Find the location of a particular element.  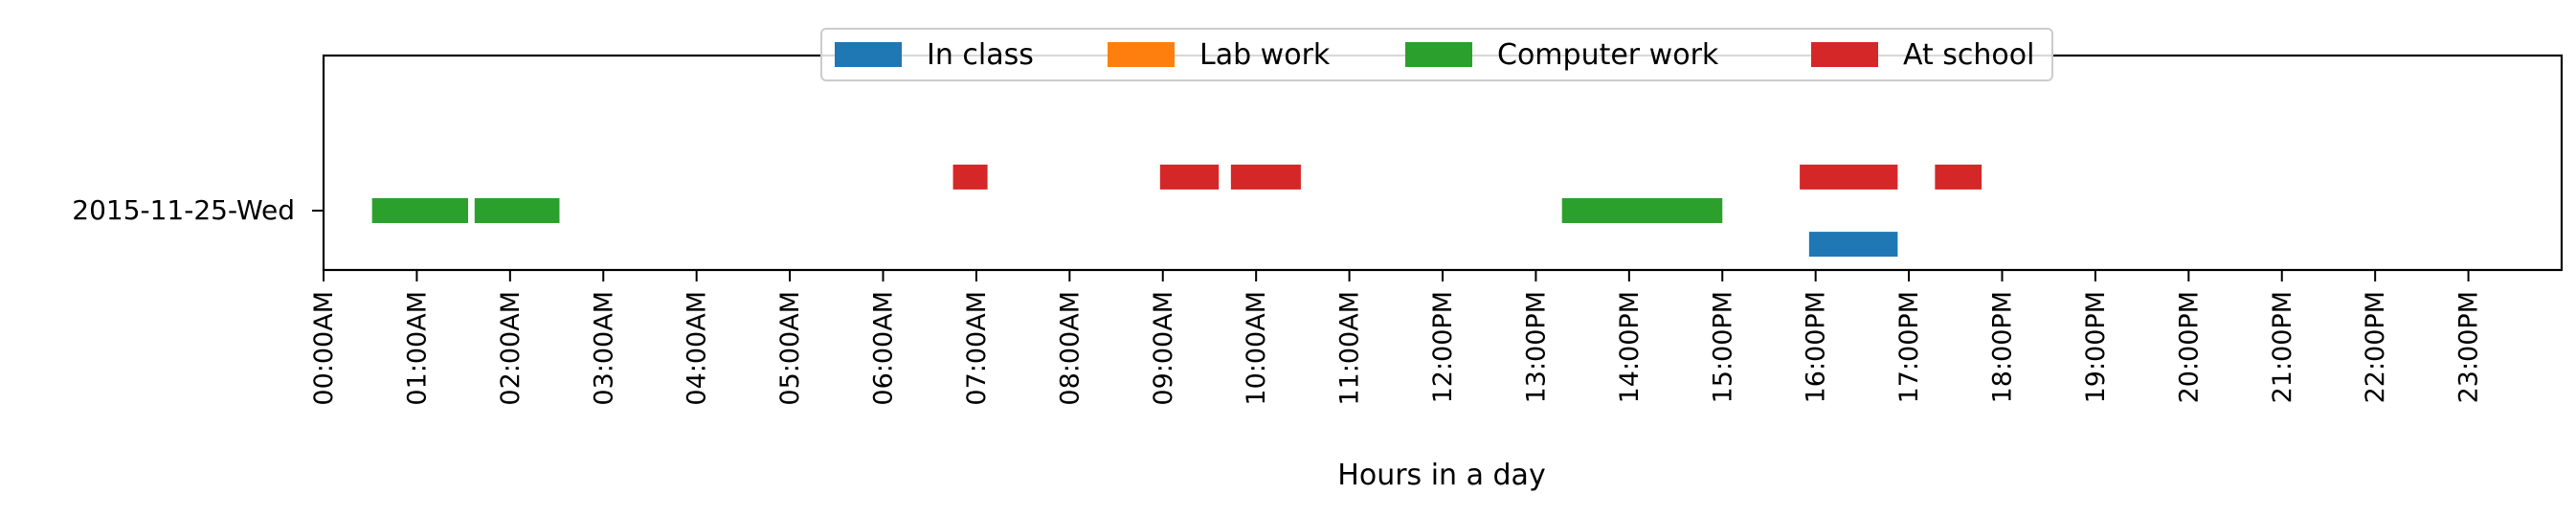

x-tick-label: 10:00AM is located at coordinates (1256, 348).